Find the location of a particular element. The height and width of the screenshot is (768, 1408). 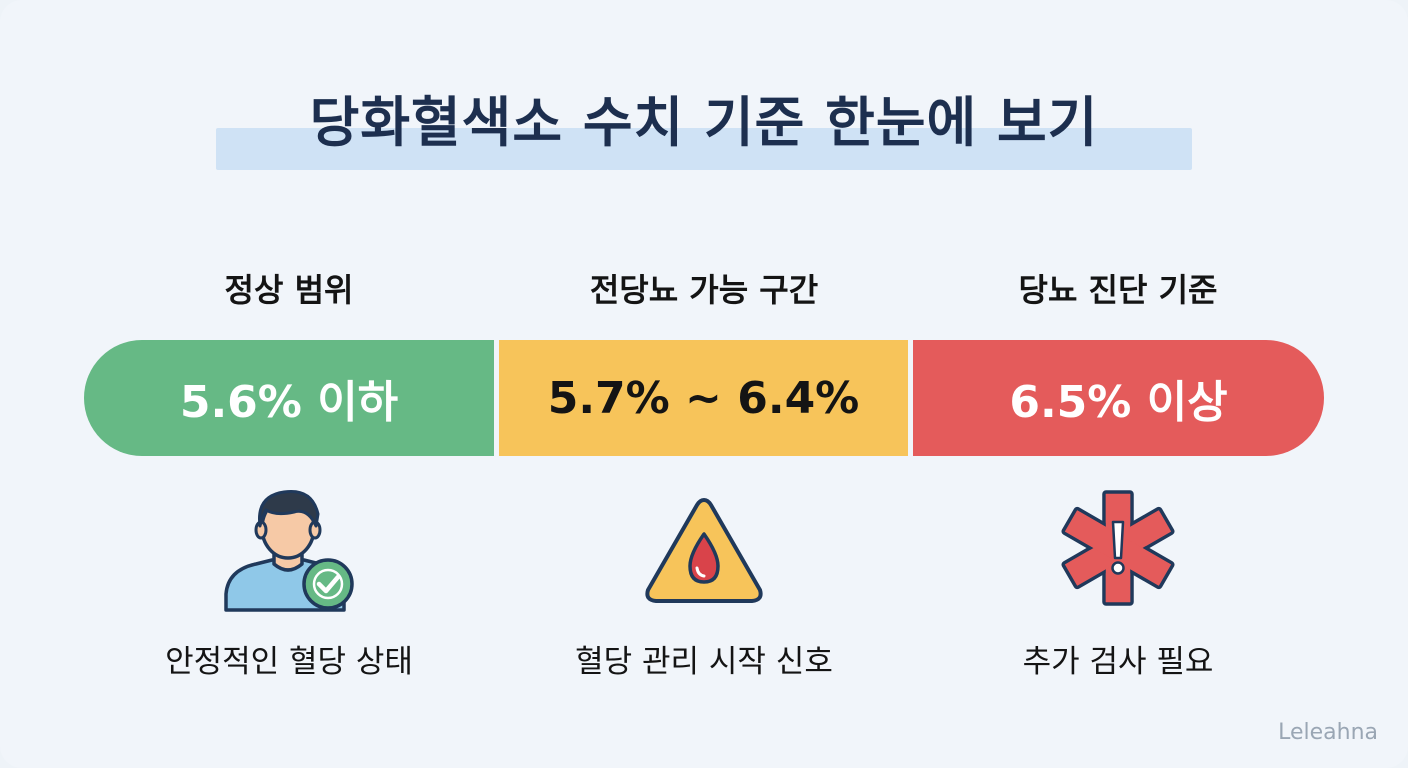

title-container: 당화혈색소 수치 기준 한눈에 보기 is located at coordinates (704, 117).